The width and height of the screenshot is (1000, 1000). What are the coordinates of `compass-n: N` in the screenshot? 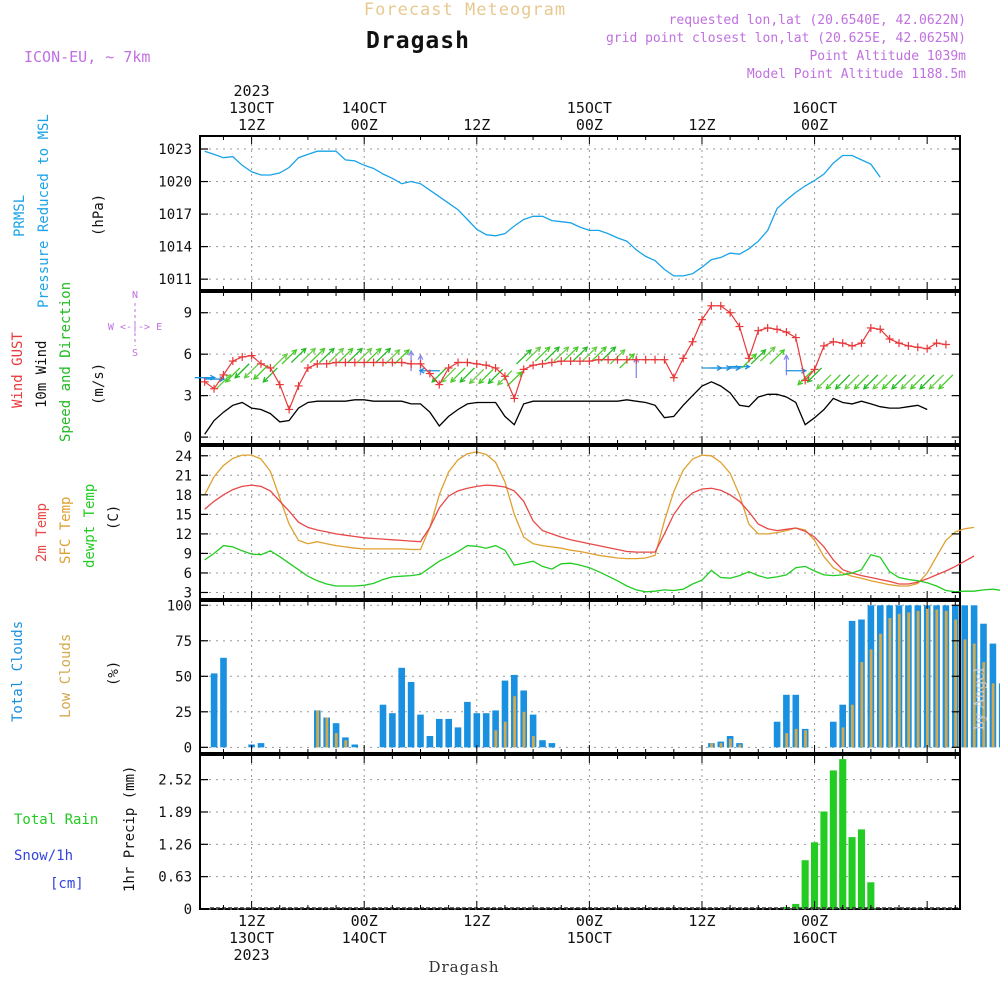 It's located at (135, 295).